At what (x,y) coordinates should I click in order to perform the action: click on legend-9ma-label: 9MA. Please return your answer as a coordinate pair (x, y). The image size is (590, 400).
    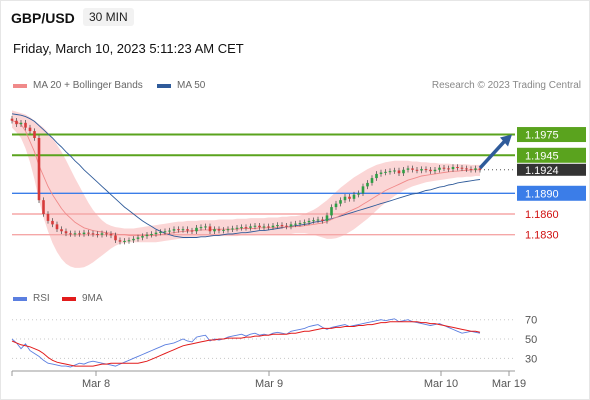
    Looking at the image, I should click on (92, 298).